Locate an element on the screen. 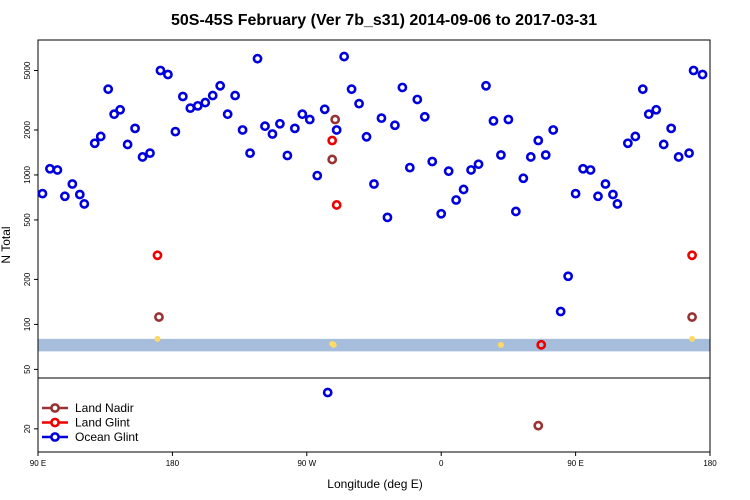 Image resolution: width=750 pixels, height=500 pixels. y-tick-label: 50 is located at coordinates (27, 368).